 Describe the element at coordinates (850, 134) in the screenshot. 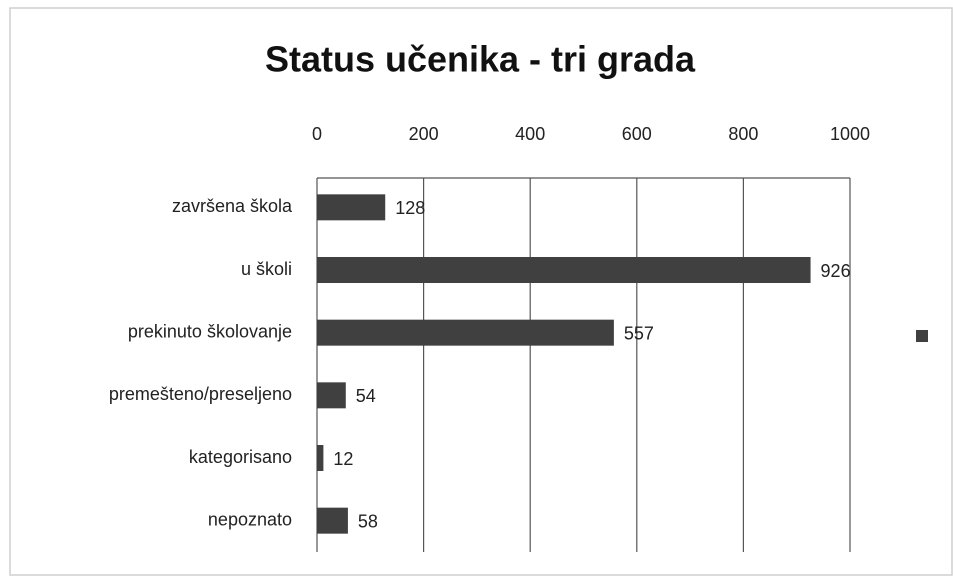

I see `x-tick-label: 1000` at that location.